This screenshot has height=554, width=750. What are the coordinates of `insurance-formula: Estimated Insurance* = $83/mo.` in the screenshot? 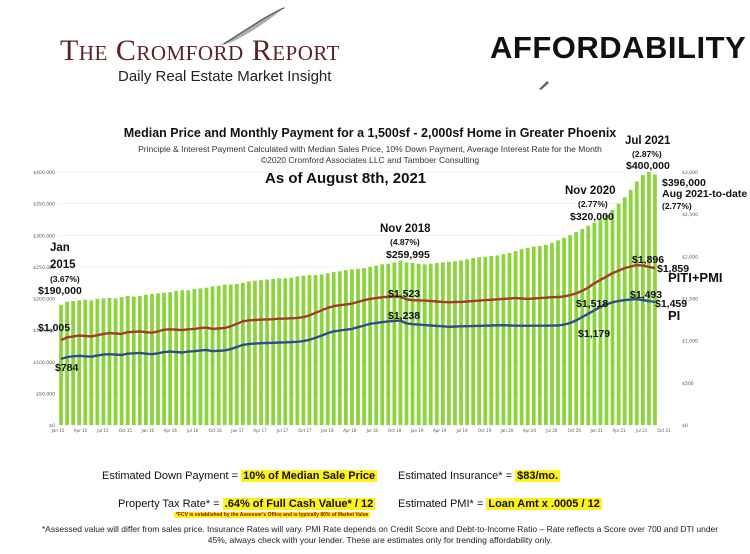 It's located at (479, 476).